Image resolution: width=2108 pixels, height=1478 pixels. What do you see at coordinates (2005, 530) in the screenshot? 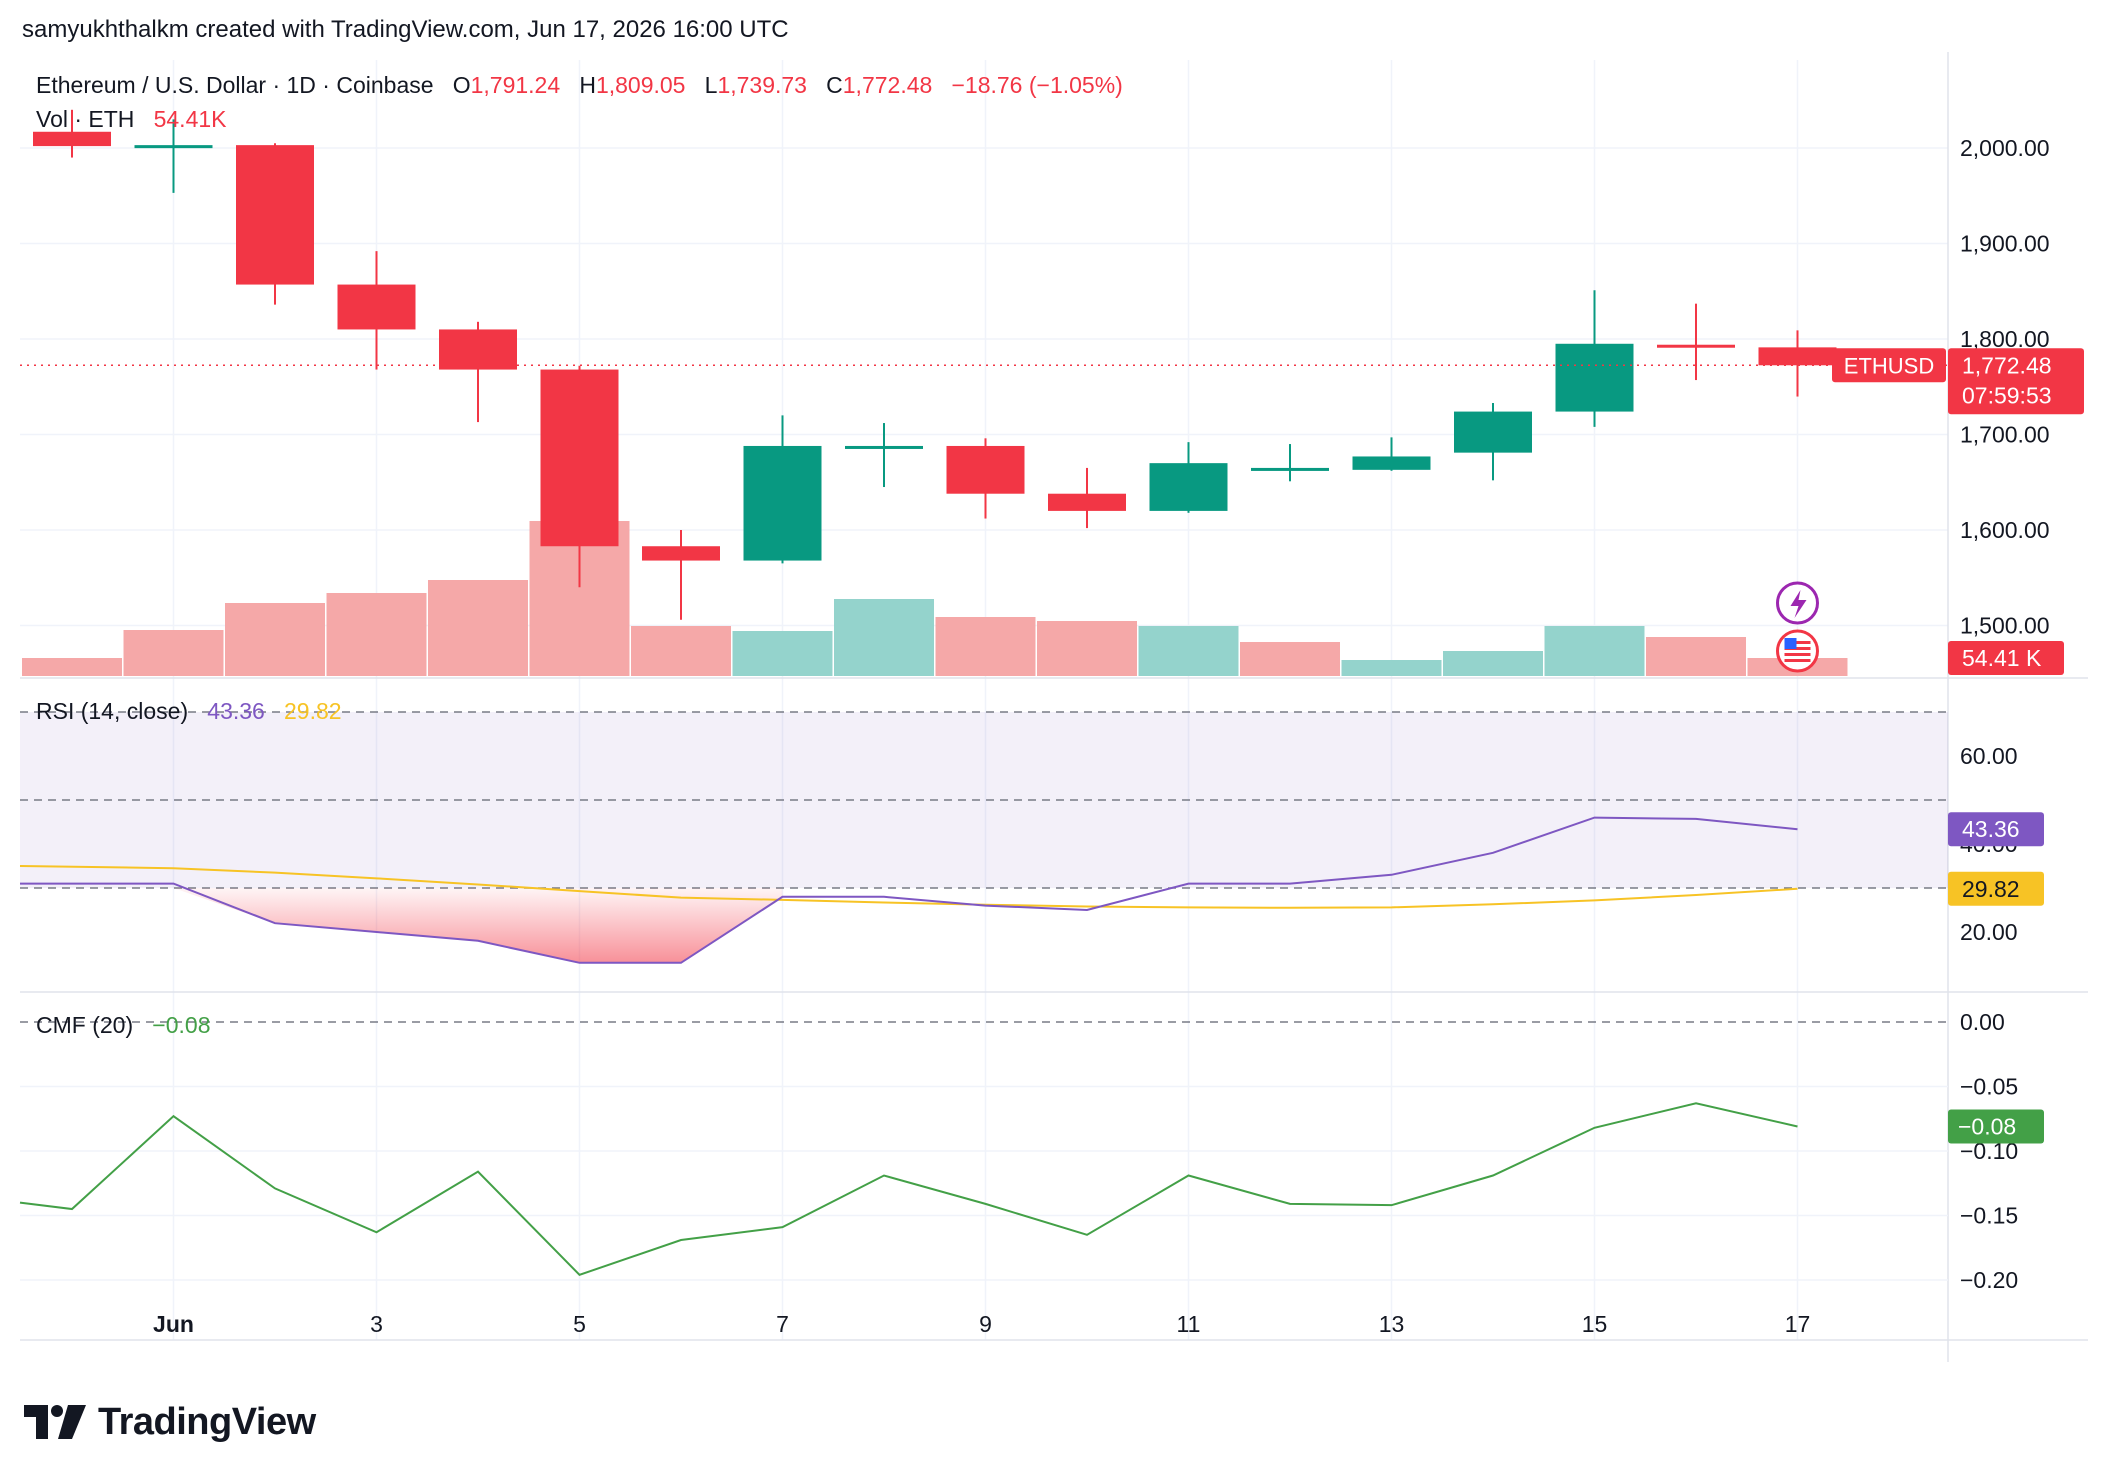
I see `price-axis-label: 1,600.00` at bounding box center [2005, 530].